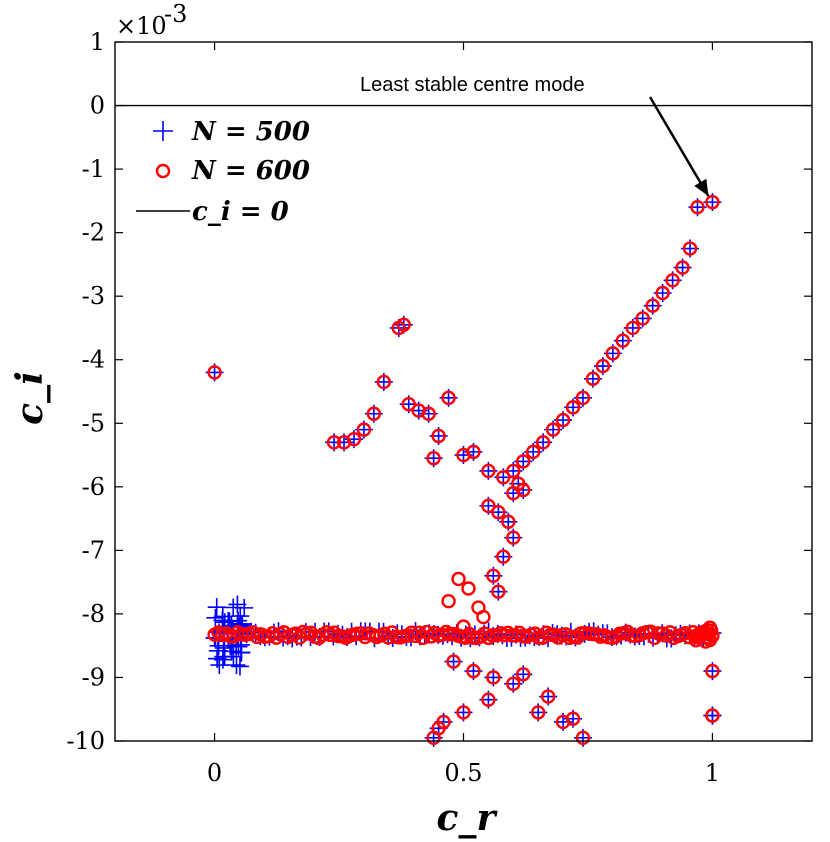  Describe the element at coordinates (701, 187) in the screenshot. I see `annotation-arrow-head` at that location.